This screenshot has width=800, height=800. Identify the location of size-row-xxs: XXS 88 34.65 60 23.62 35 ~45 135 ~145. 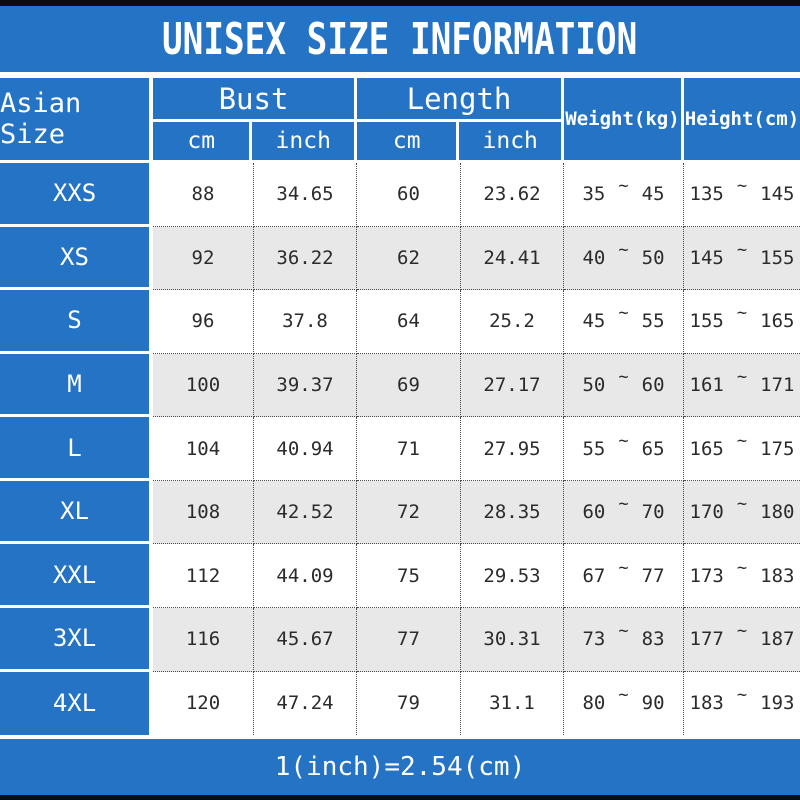
(400, 195).